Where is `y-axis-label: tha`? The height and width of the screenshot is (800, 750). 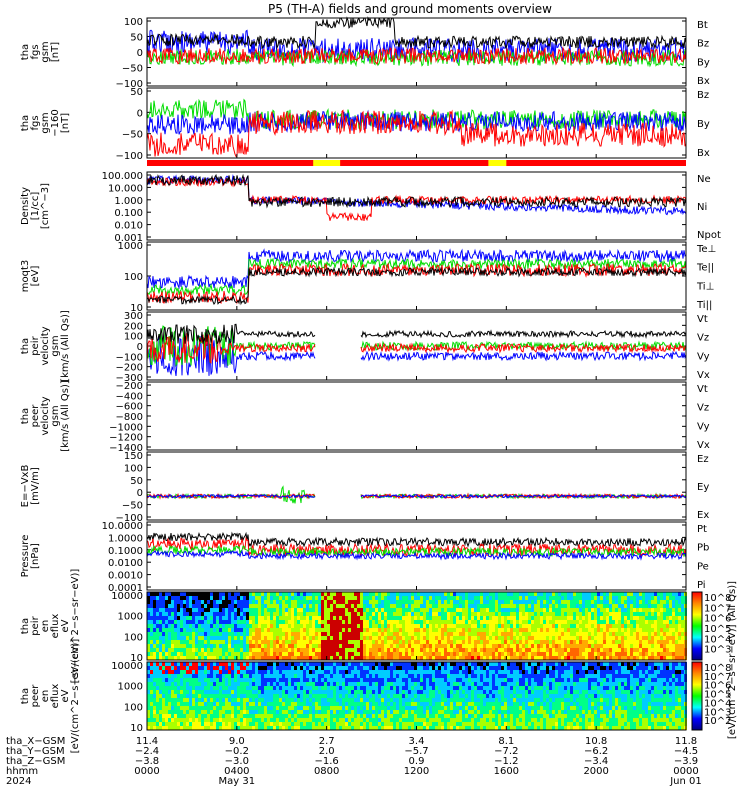
y-axis-label: tha is located at coordinates (25, 52).